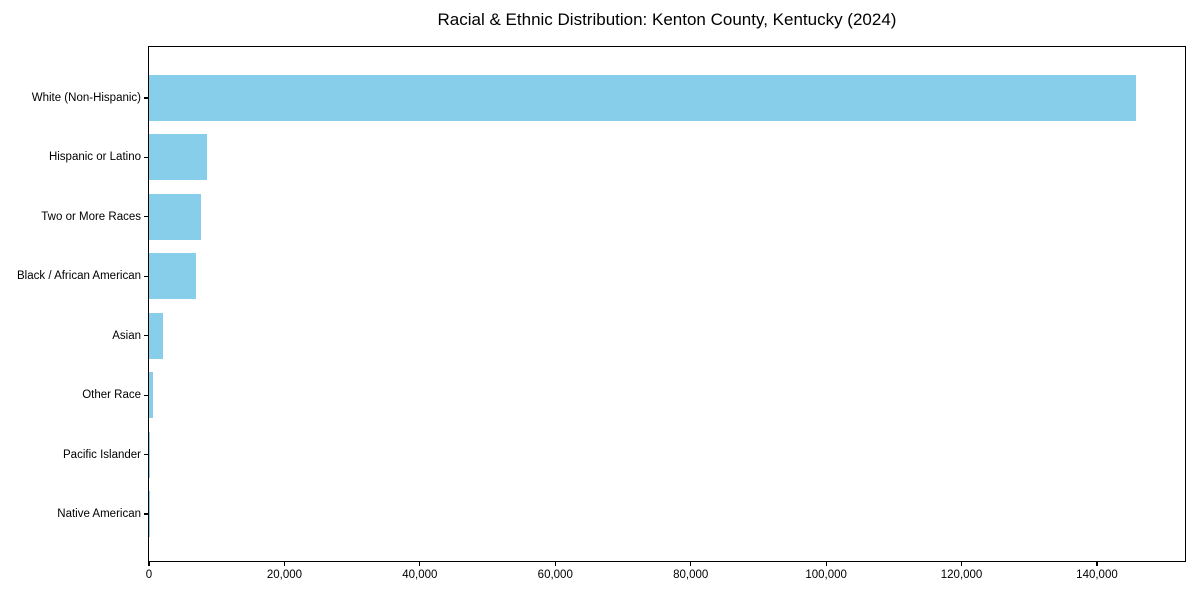 Image resolution: width=1200 pixels, height=600 pixels. What do you see at coordinates (826, 575) in the screenshot?
I see `x-tick-label: 100,000` at bounding box center [826, 575].